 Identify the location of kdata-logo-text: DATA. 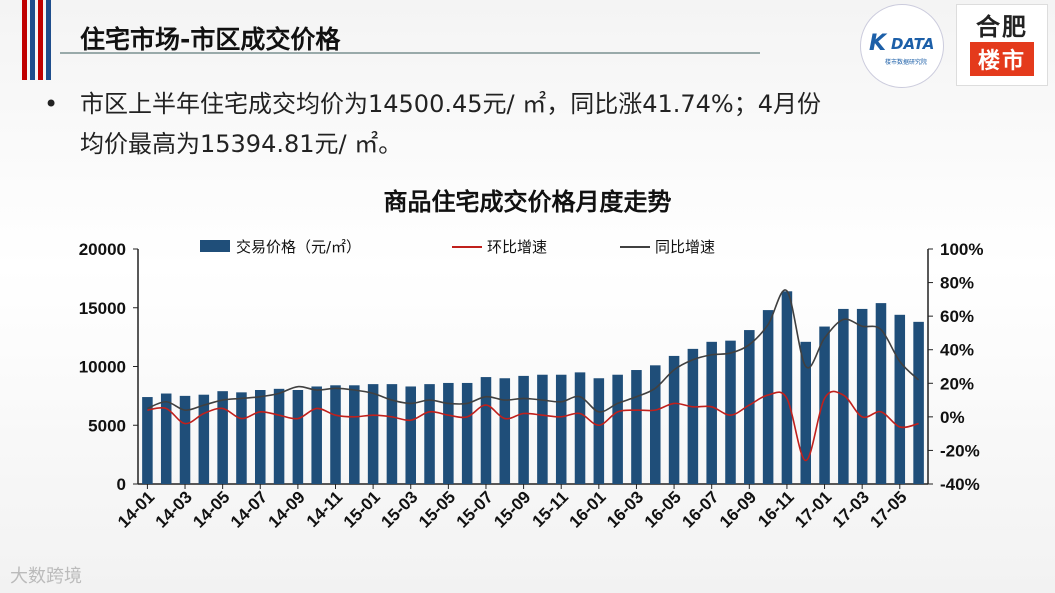
(913, 44).